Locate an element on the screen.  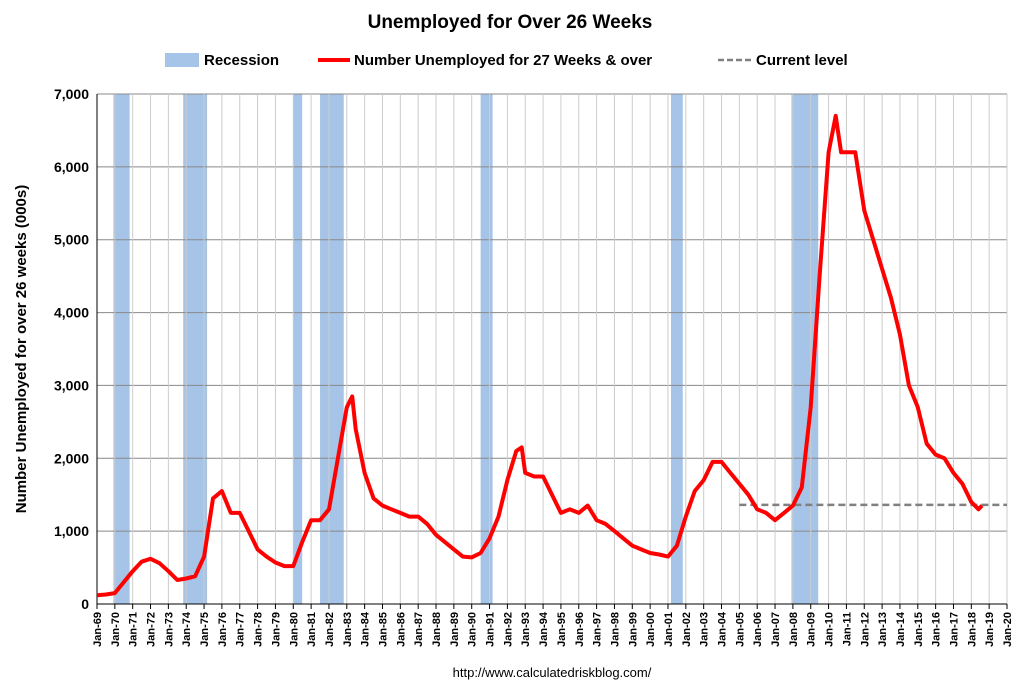
x-tick-label: Jan-08 is located at coordinates (794, 629).